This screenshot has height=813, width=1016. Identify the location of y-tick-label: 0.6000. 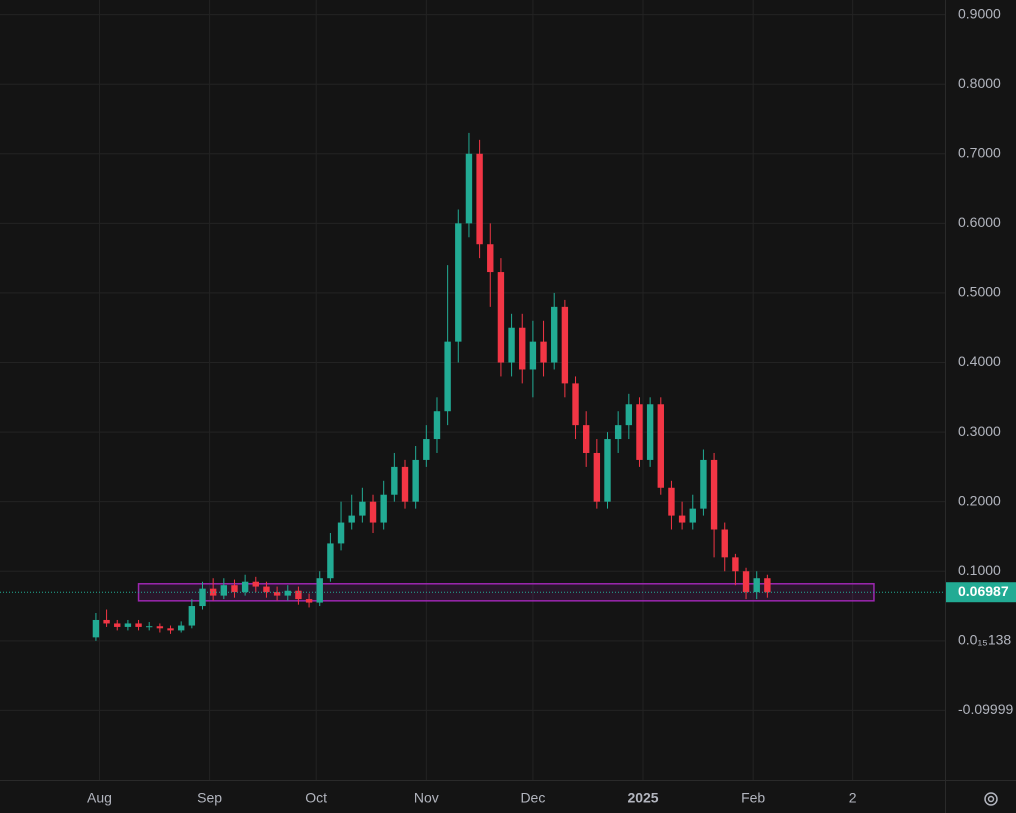
(979, 222).